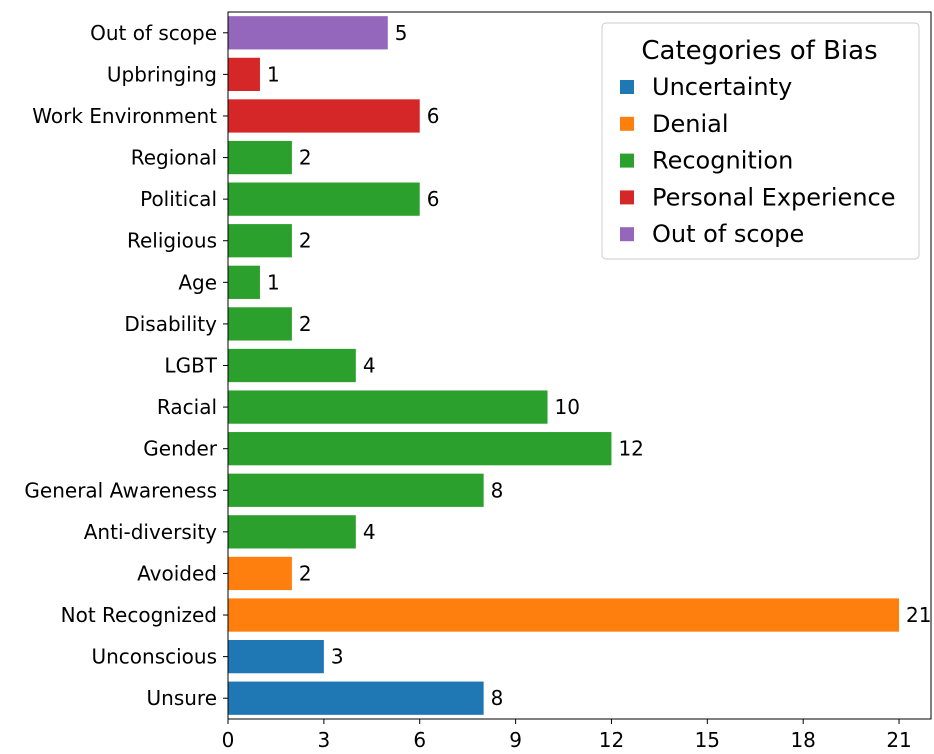 The height and width of the screenshot is (754, 934). Describe the element at coordinates (774, 197) in the screenshot. I see `legend-label-personal-experience: Personal Experience` at that location.